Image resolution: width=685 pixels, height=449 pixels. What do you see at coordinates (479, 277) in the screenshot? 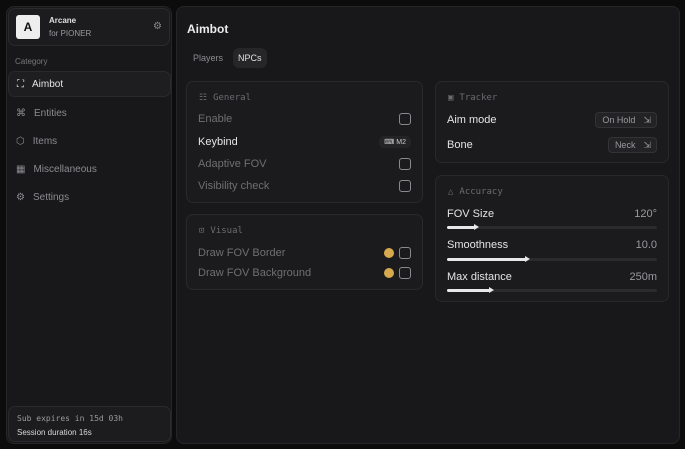
I see `max-distance-label: Max distance` at bounding box center [479, 277].